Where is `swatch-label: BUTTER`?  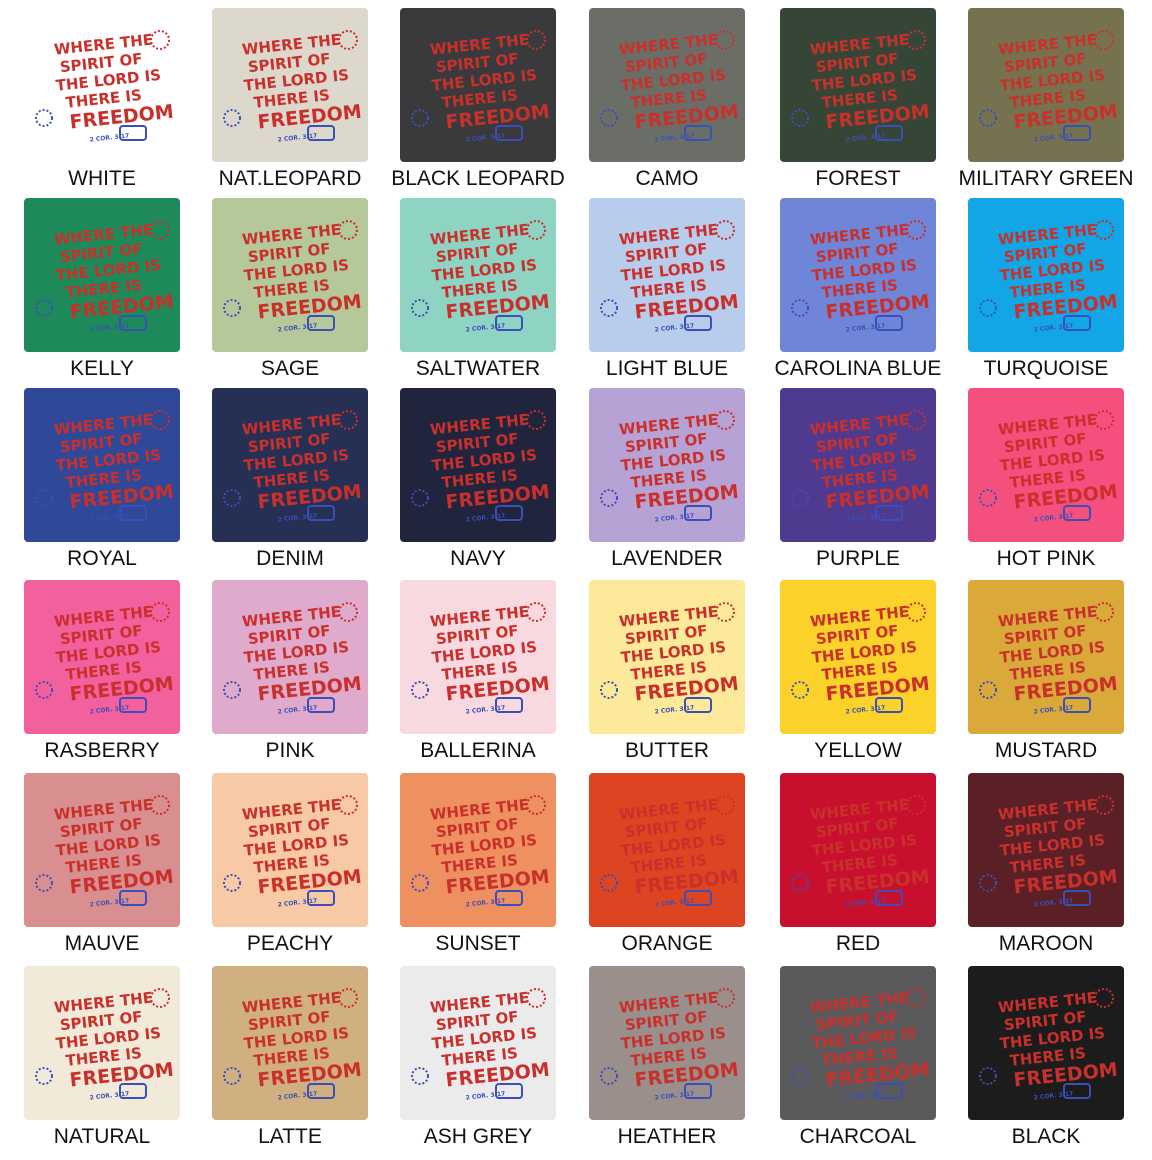
swatch-label: BUTTER is located at coordinates (667, 750).